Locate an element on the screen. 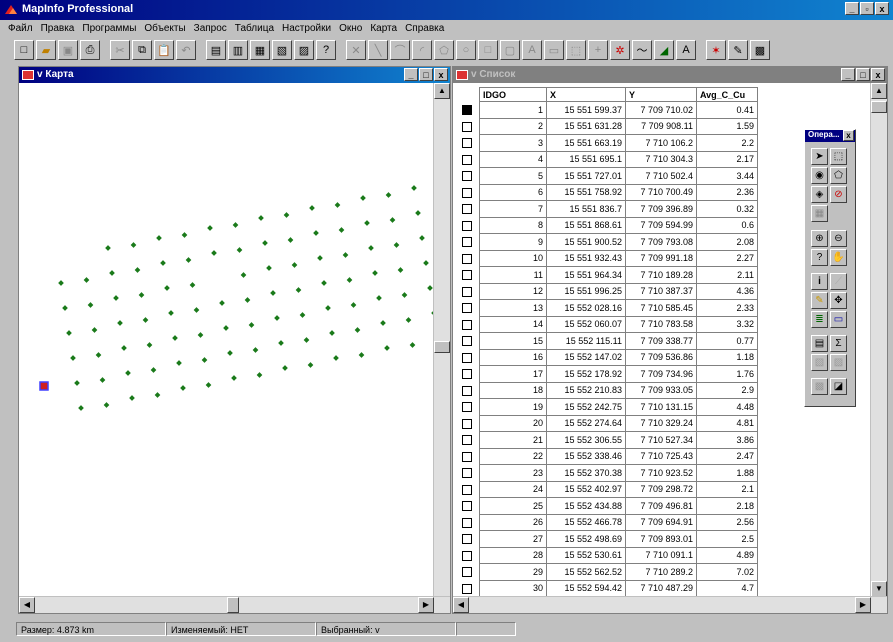 This screenshot has height=642, width=893. table-cell: 15 551 727.01 is located at coordinates (586, 176).